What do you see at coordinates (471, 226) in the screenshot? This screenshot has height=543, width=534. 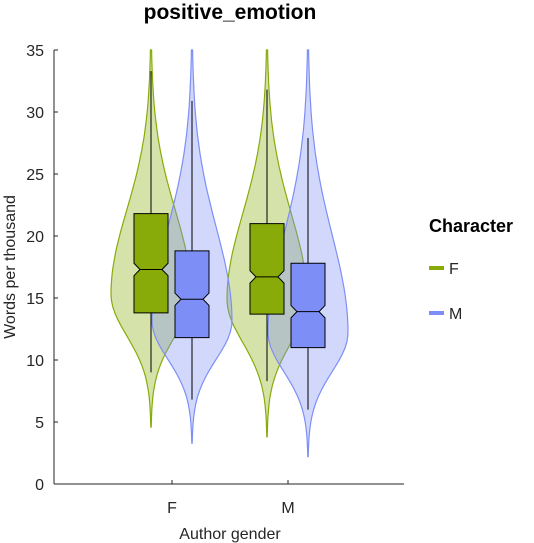 I see `legend-title: Character` at bounding box center [471, 226].